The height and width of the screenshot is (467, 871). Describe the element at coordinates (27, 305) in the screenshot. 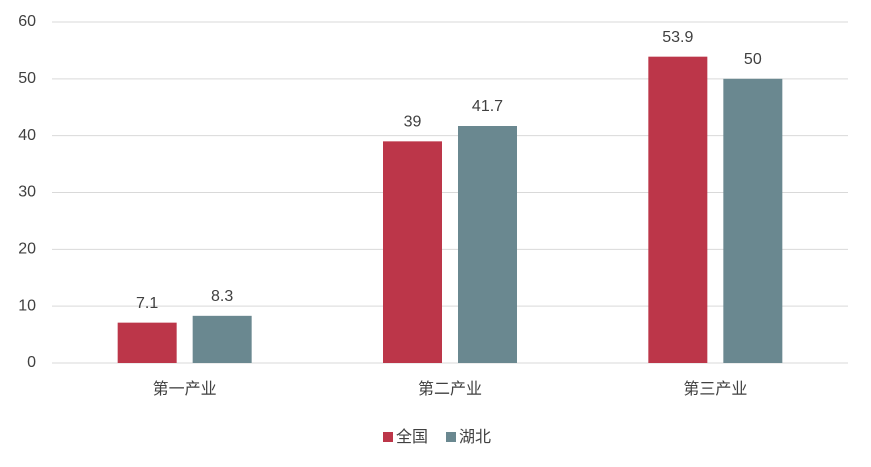

I see `y-tick-label: 10` at that location.